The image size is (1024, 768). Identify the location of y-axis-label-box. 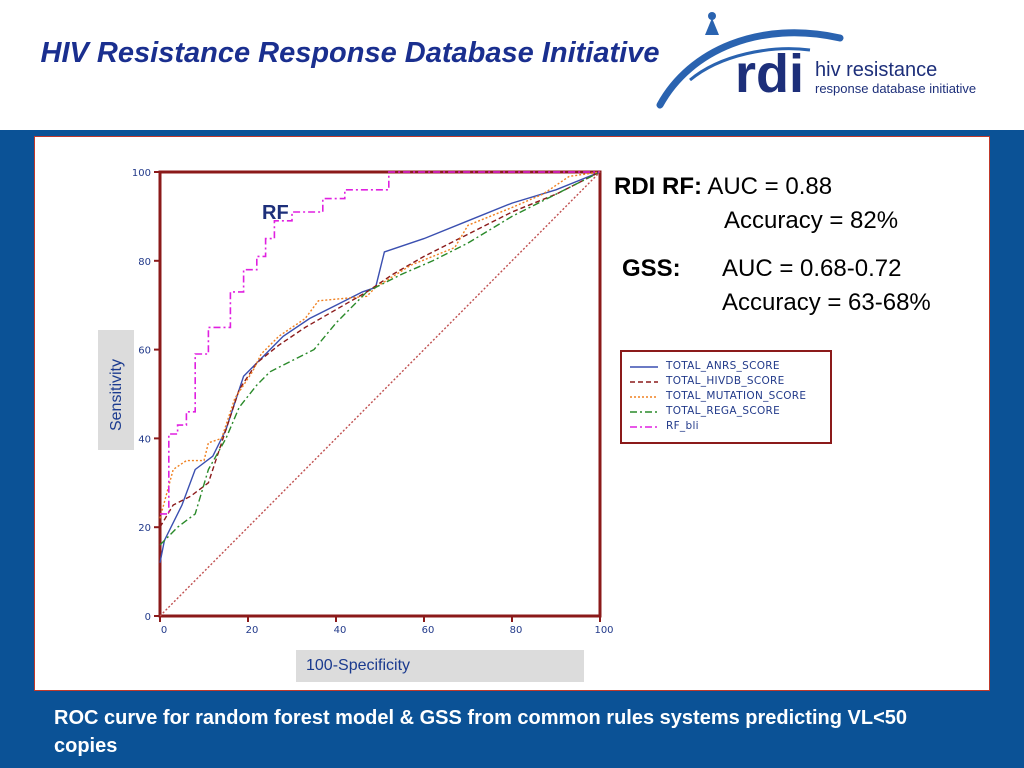
(116, 390).